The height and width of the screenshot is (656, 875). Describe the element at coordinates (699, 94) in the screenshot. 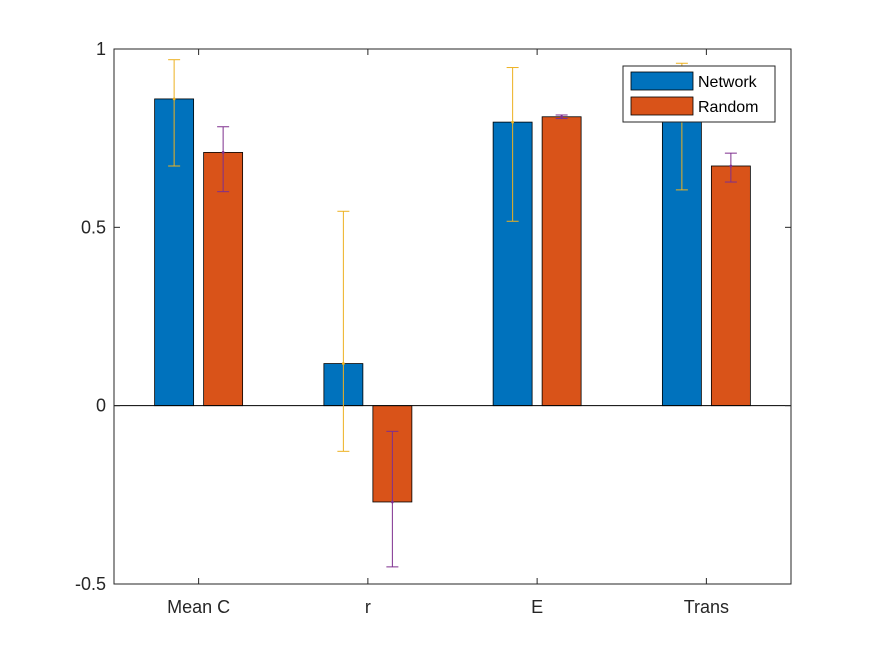

I see `legend: Network Random` at that location.